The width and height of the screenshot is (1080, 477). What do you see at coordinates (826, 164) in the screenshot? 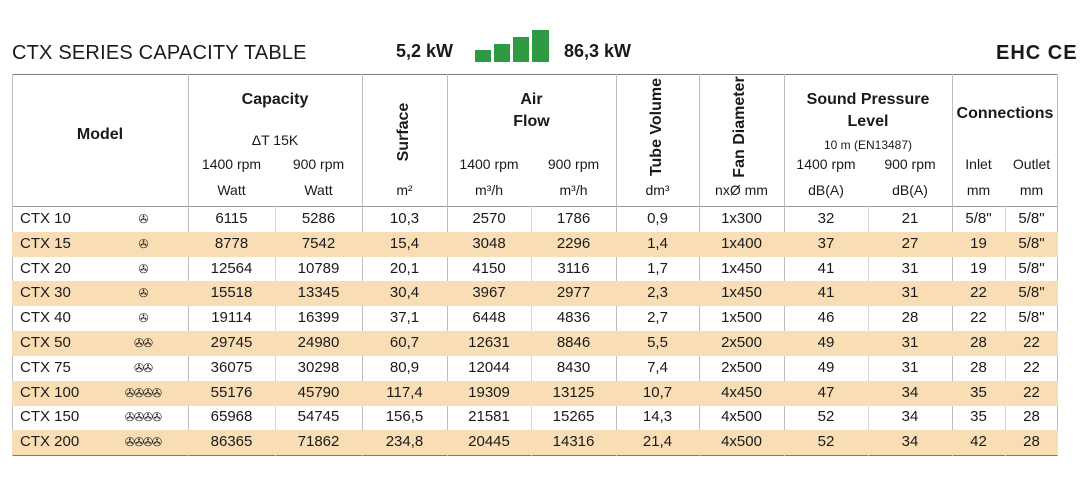
I see `header-sound-1400: 1400 rpm` at bounding box center [826, 164].